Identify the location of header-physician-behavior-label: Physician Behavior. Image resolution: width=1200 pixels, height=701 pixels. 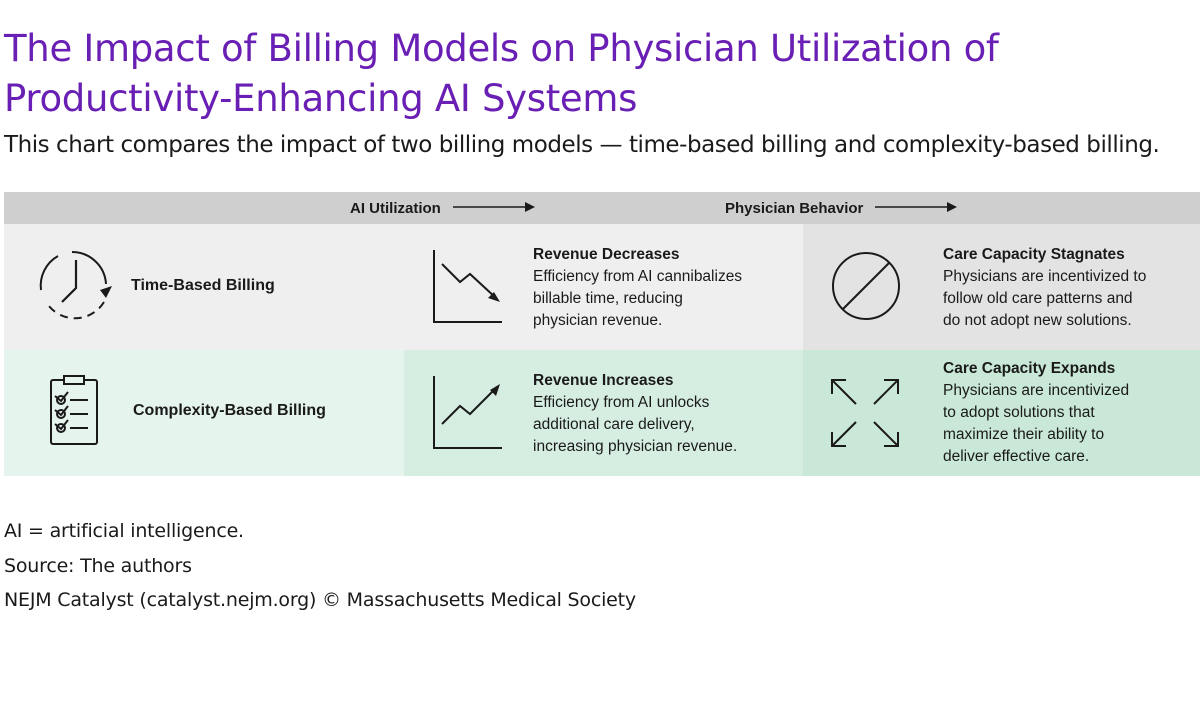
(794, 208).